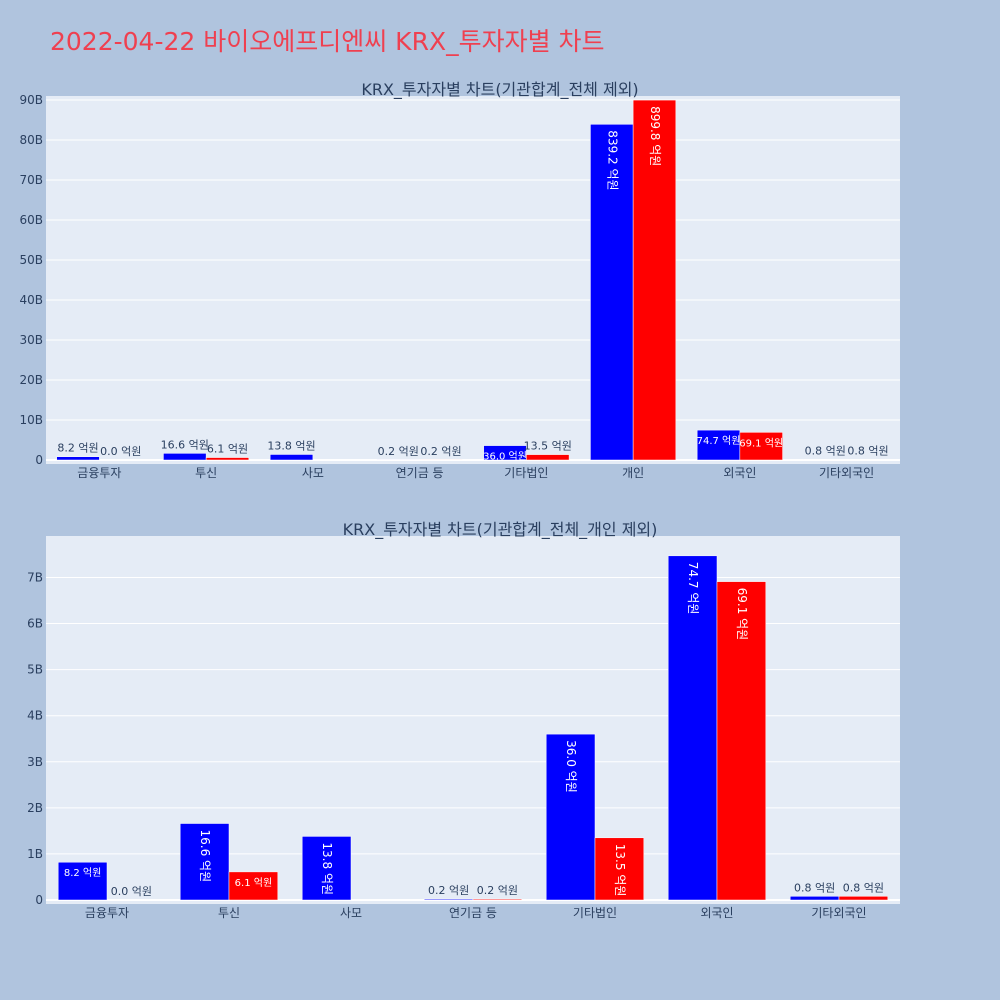 This screenshot has width=1000, height=1000. What do you see at coordinates (35, 808) in the screenshot?
I see `y-tick-label: 2B` at bounding box center [35, 808].